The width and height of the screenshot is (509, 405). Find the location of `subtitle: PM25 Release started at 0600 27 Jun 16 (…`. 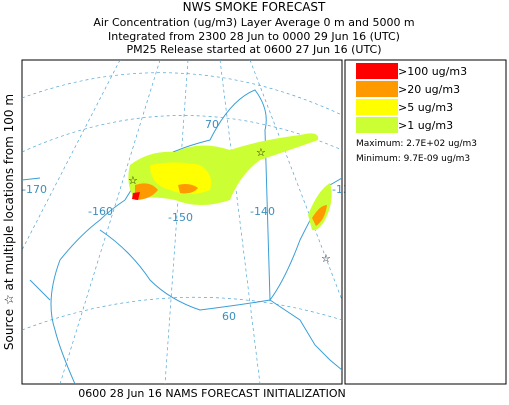

subtitle: PM25 Release started at 0600 27 Jun 16 (… is located at coordinates (253, 49).